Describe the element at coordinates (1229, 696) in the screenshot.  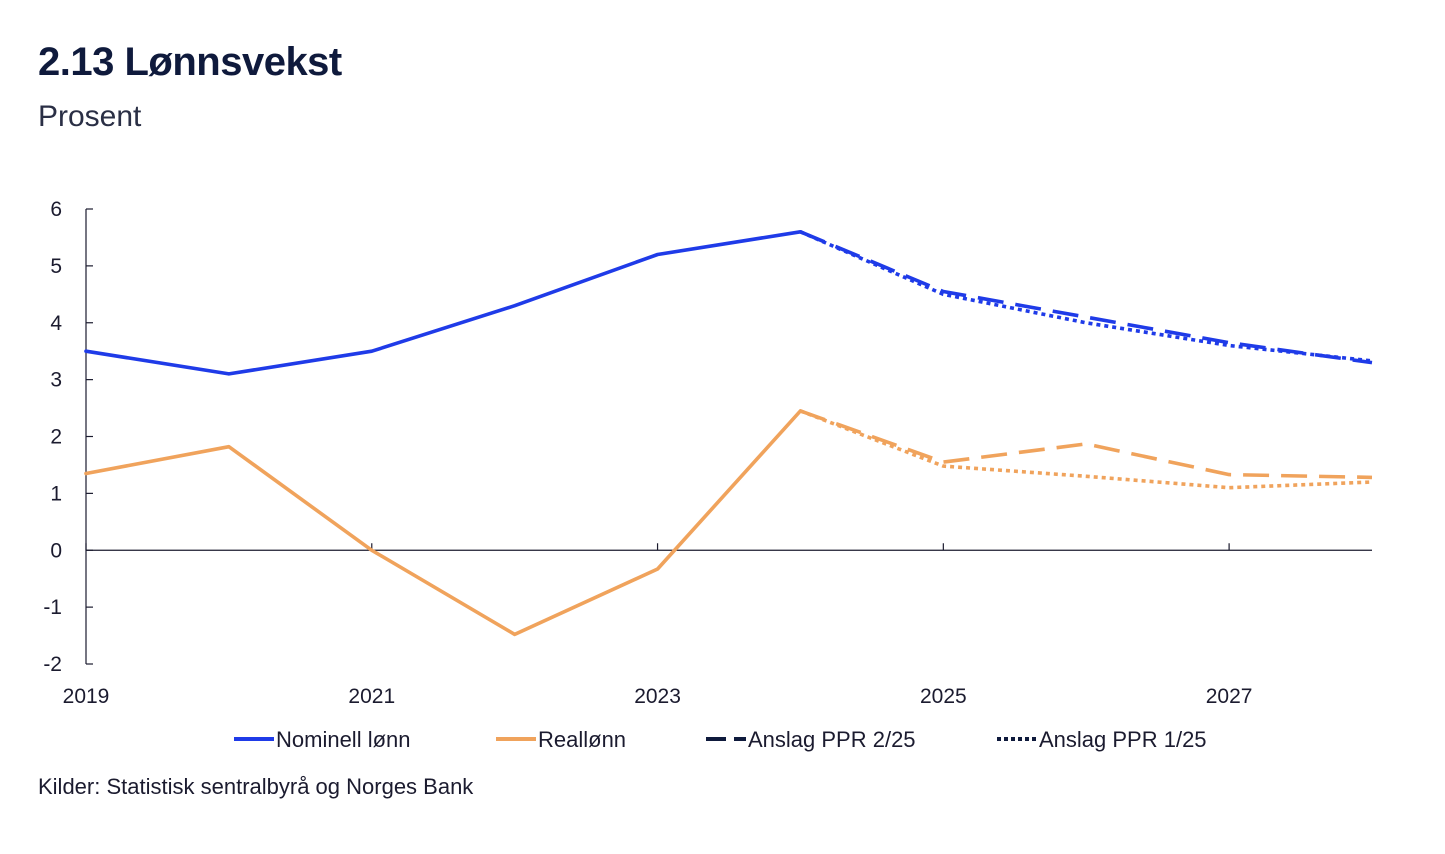
I see `x-tick-label: 2027` at that location.